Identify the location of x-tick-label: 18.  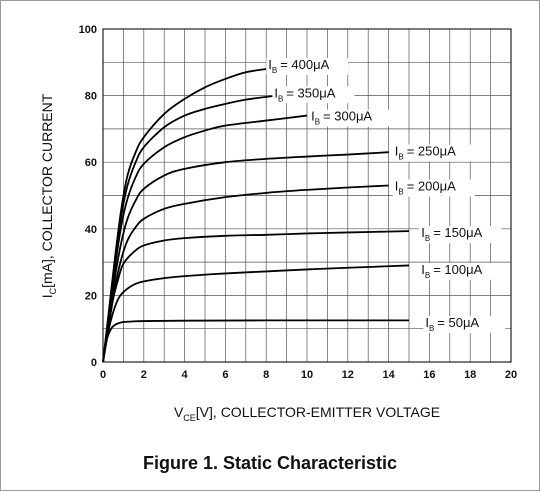
(470, 375).